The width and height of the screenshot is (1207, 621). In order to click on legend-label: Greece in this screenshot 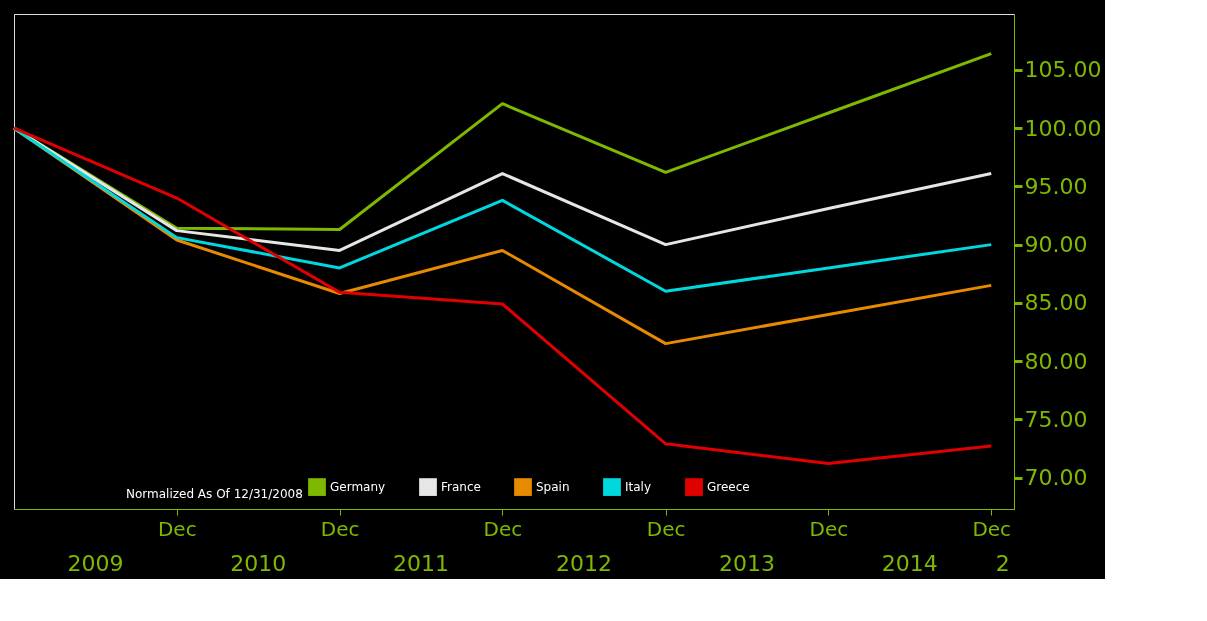, I will do `click(728, 487)`.